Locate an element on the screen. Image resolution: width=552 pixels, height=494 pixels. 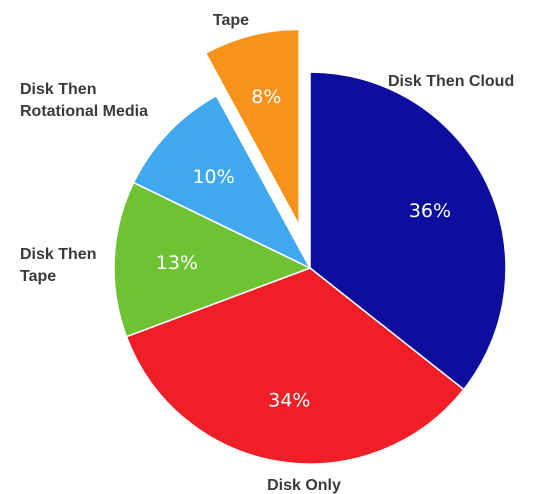
slice-value-label-disk-then-cloud: 36% is located at coordinates (430, 211).